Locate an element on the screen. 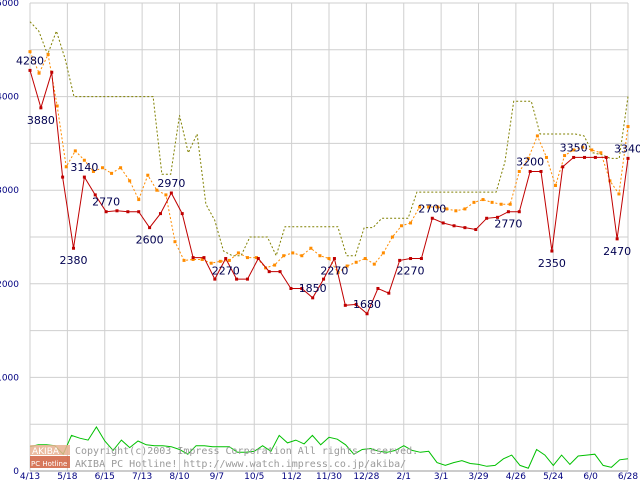 The height and width of the screenshot is (480, 640). x-tick-label: 3/29 is located at coordinates (478, 476).